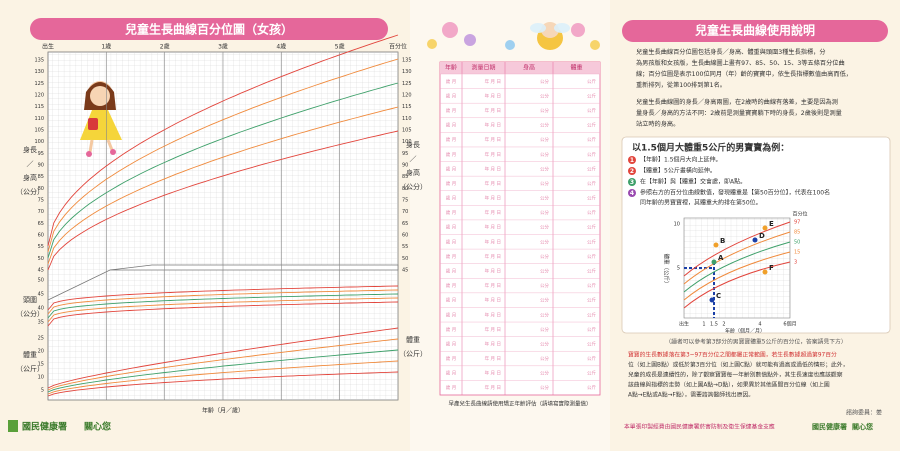 The image size is (900, 451). I want to click on example-x-label: 年齡（個月／月）, so click(745, 331).